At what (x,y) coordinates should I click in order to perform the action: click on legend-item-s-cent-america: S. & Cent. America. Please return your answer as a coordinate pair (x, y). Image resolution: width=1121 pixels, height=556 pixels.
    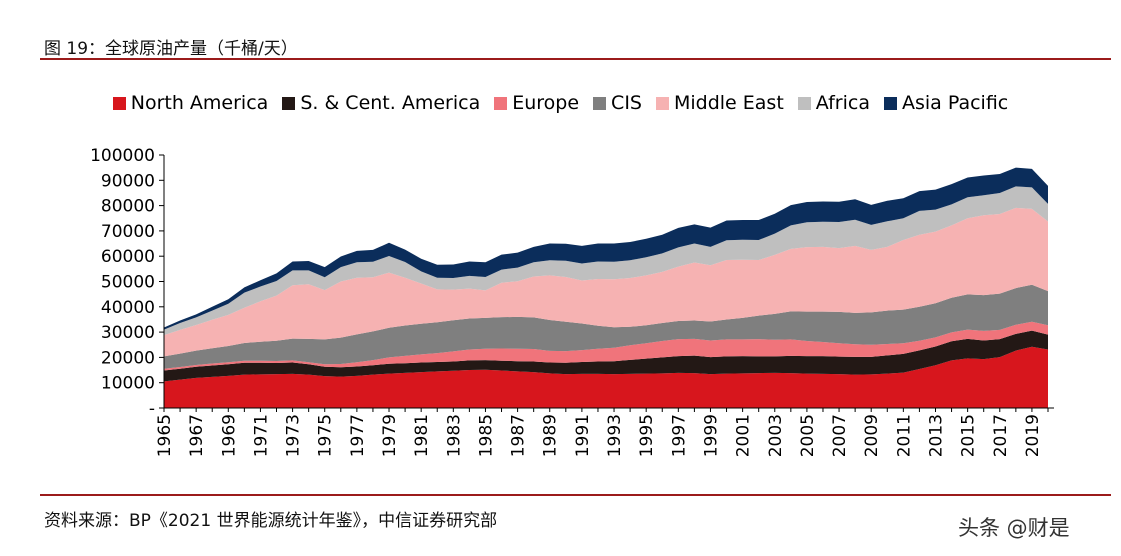
    Looking at the image, I should click on (381, 103).